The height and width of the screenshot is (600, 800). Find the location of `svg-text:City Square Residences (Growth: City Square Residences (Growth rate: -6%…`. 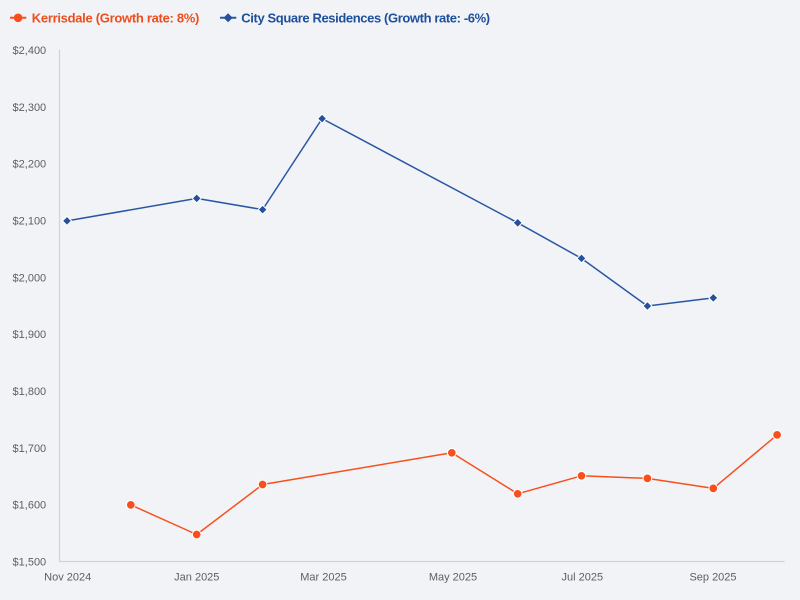

svg-text:City Square Residences (Growth: City Square Residences (Growth rate: -6%… is located at coordinates (365, 17).